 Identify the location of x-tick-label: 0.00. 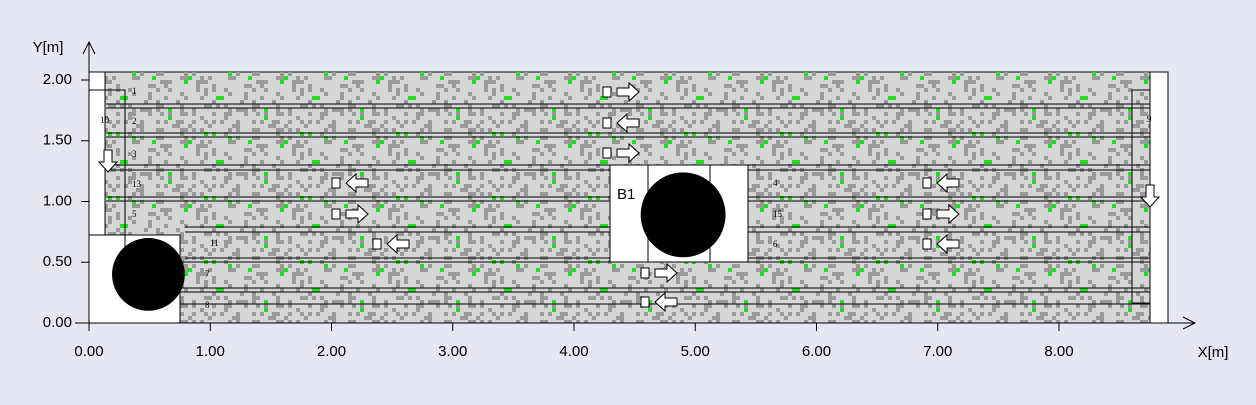
(88, 351).